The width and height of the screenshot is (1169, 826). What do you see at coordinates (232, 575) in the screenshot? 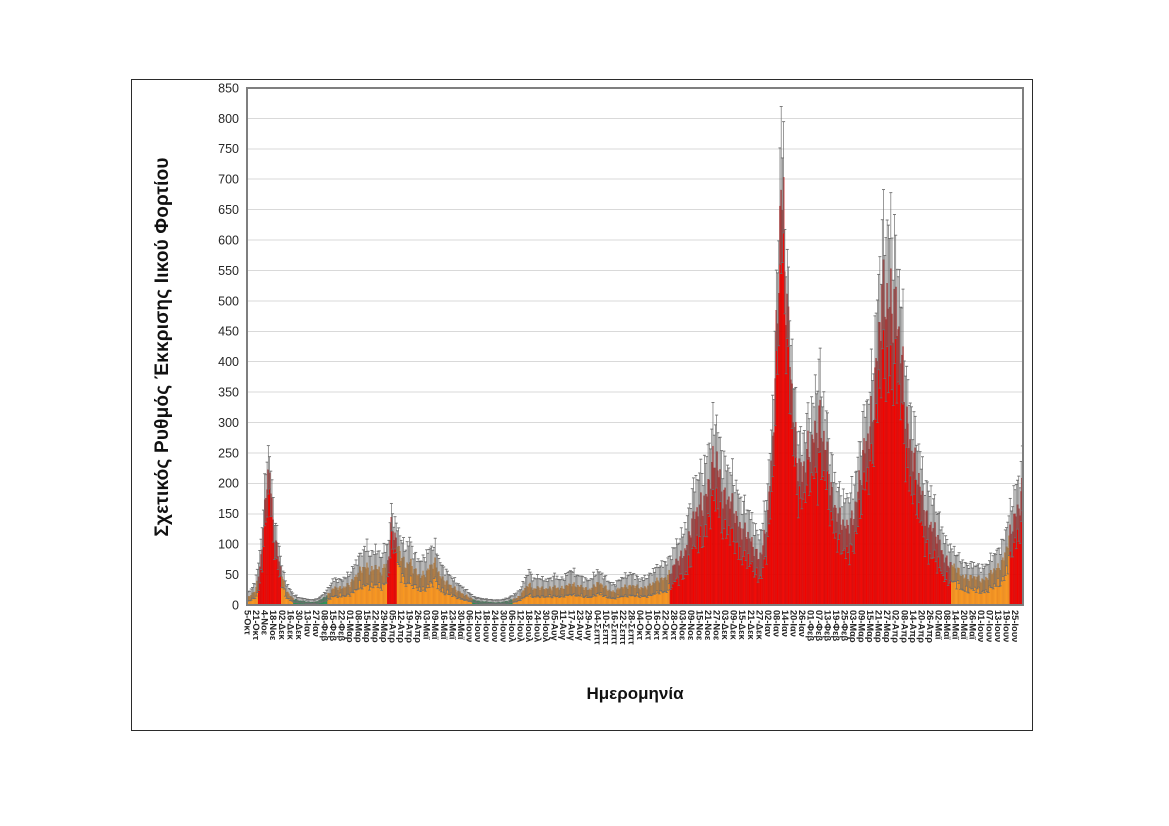
I see `svg-text: 50` at bounding box center [232, 575].